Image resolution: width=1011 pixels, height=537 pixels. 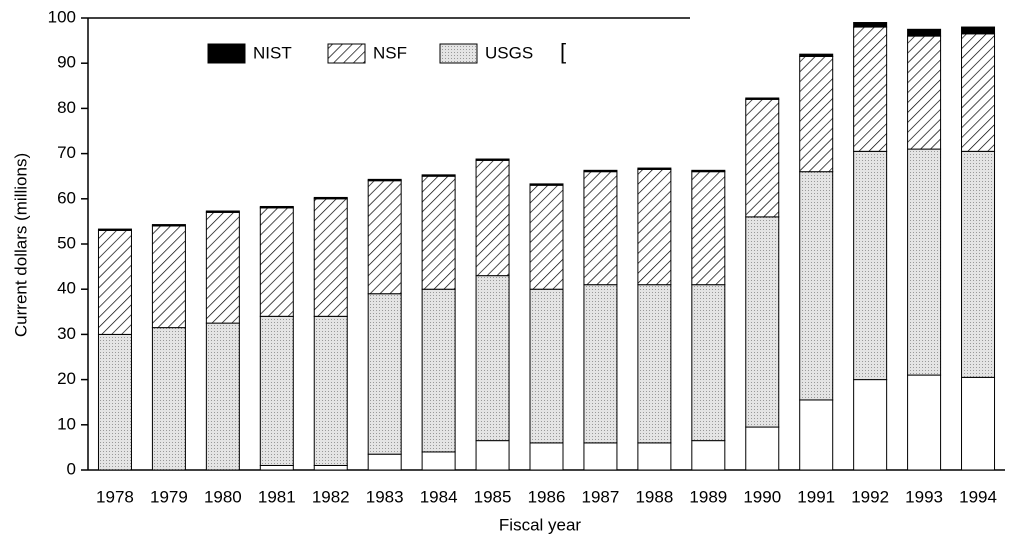 What do you see at coordinates (272, 52) in the screenshot?
I see `legend-label: NIST` at bounding box center [272, 52].